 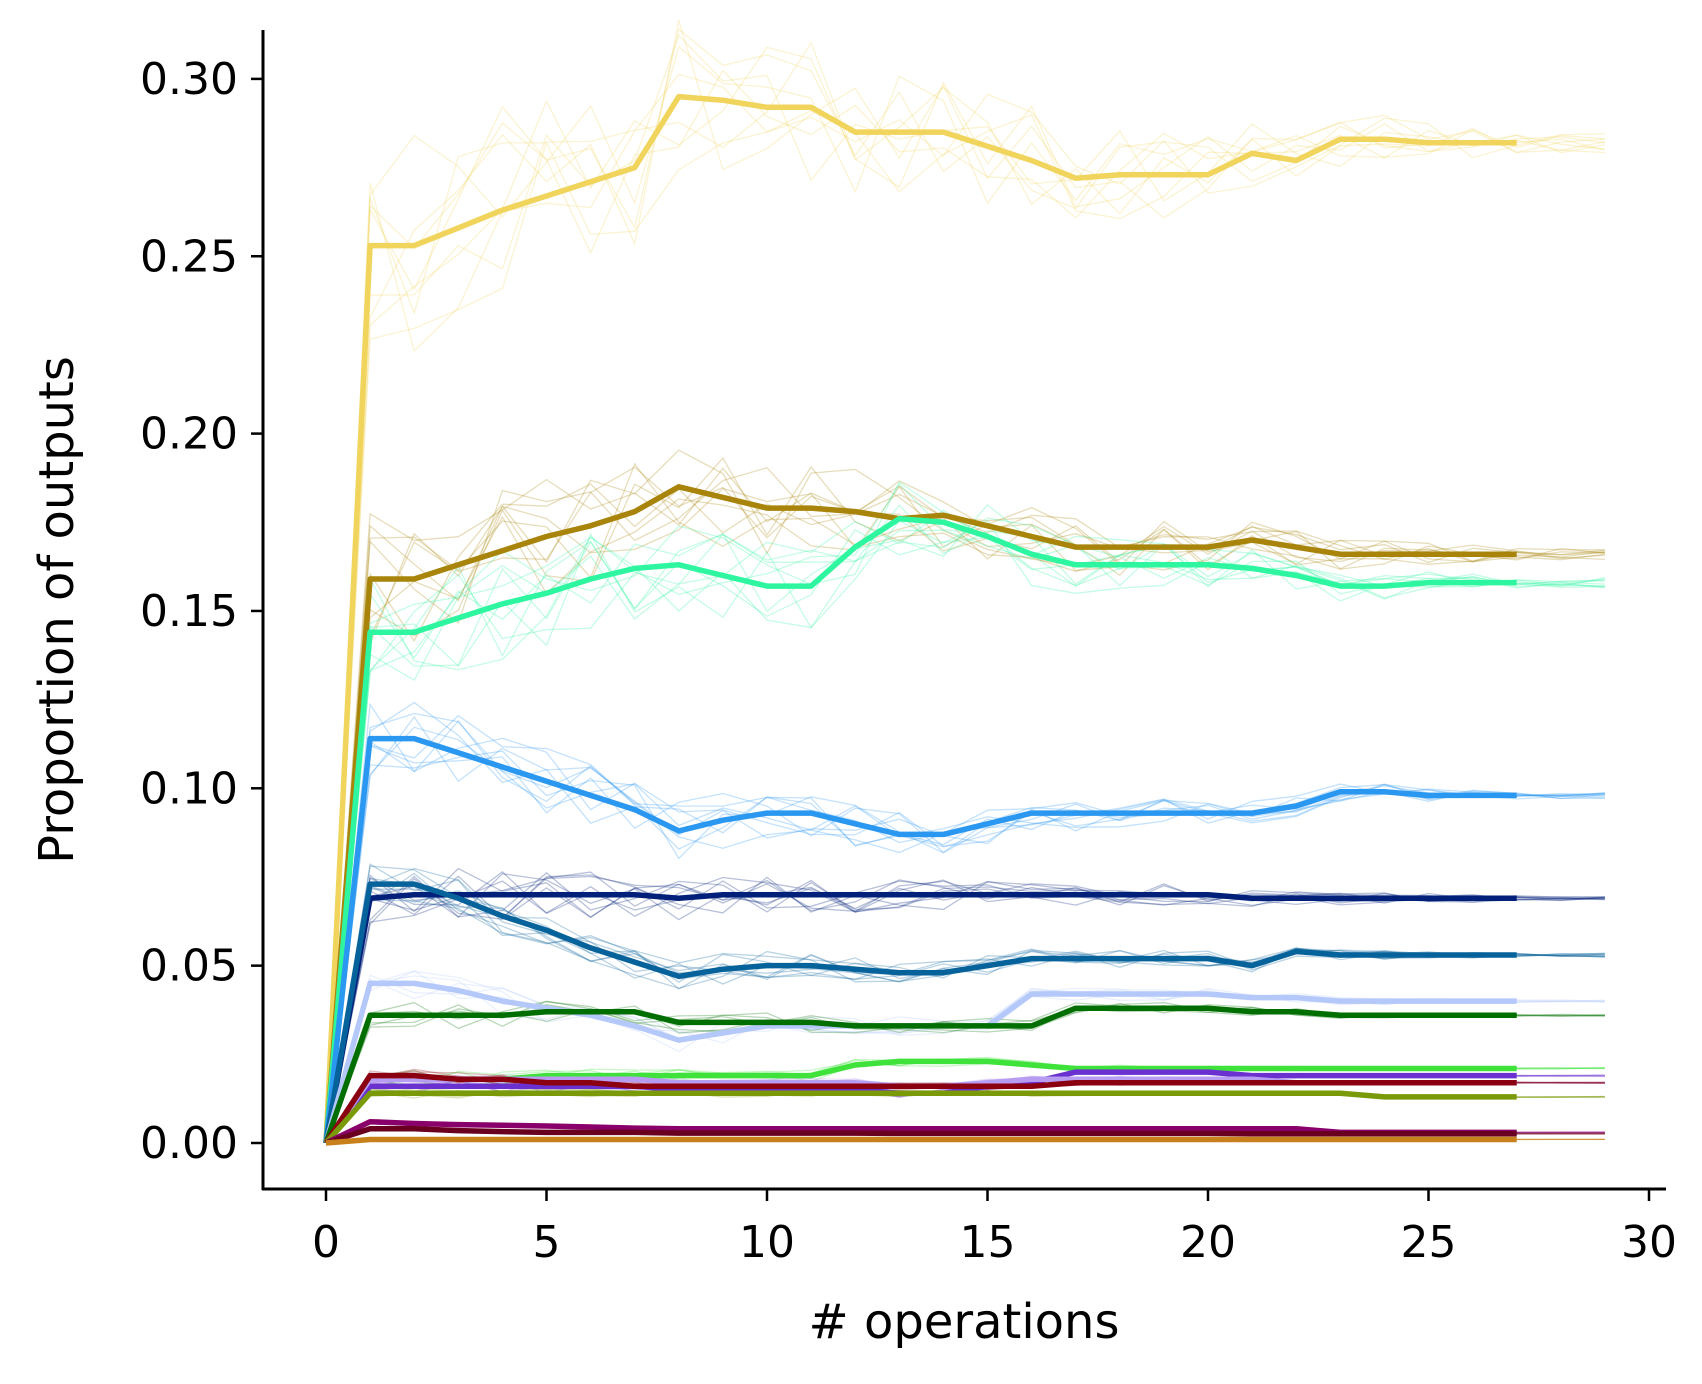 What do you see at coordinates (189, 966) in the screenshot?
I see `y-tick-label: 0.05` at bounding box center [189, 966].